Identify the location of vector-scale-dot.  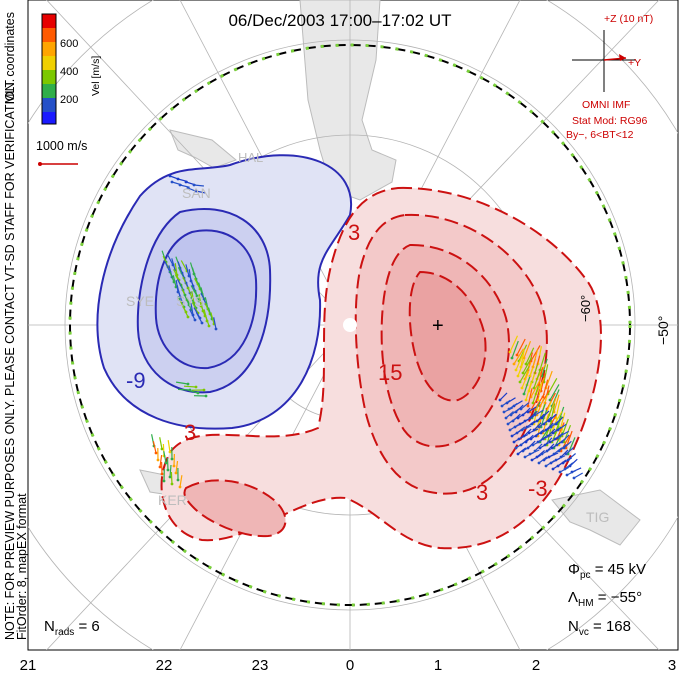
(40, 164).